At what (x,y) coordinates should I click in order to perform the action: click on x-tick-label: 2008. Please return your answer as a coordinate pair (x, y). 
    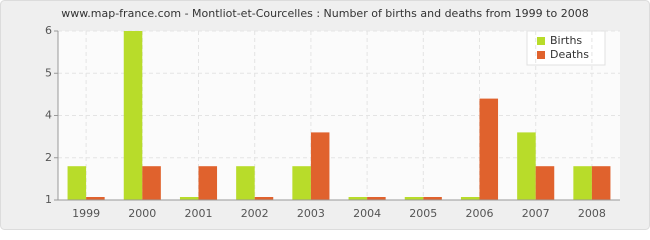
    Looking at the image, I should click on (592, 213).